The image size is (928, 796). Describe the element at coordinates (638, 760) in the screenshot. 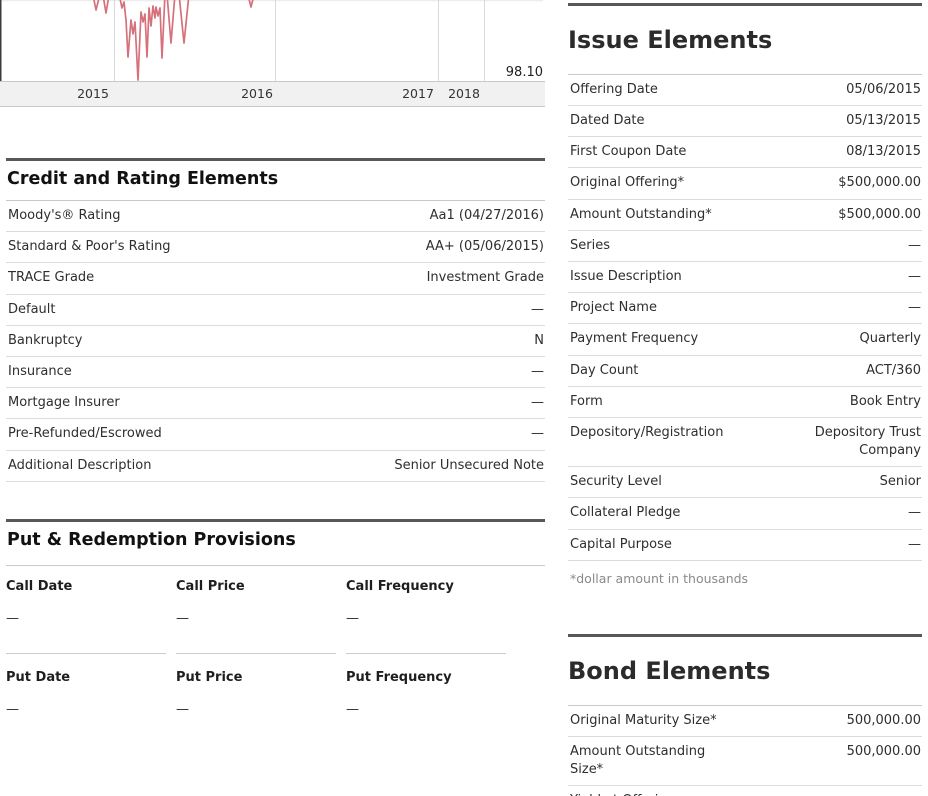

I see `row-label: Amount Outstanding Size*` at that location.